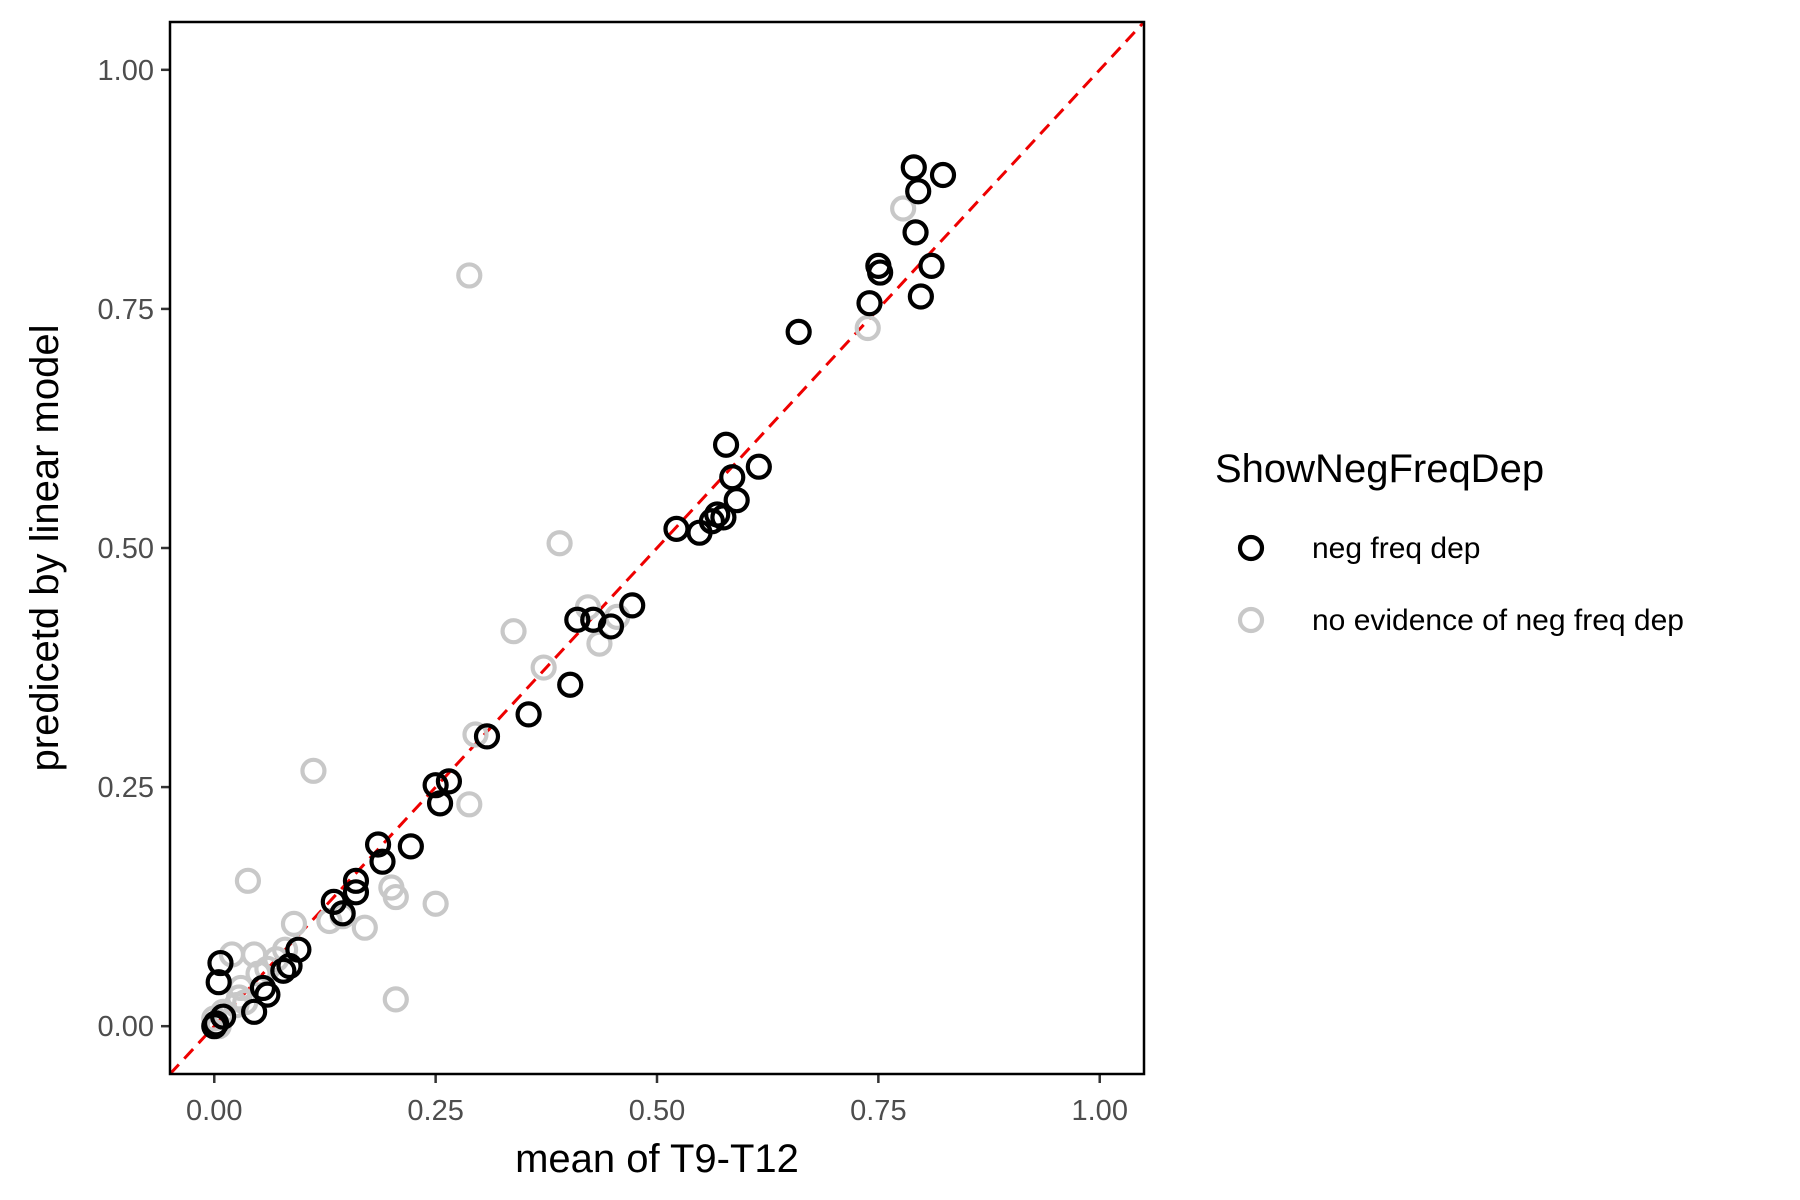 The image size is (1800, 1200). What do you see at coordinates (1379, 469) in the screenshot?
I see `legend-title: ShowNegFreqDep` at bounding box center [1379, 469].